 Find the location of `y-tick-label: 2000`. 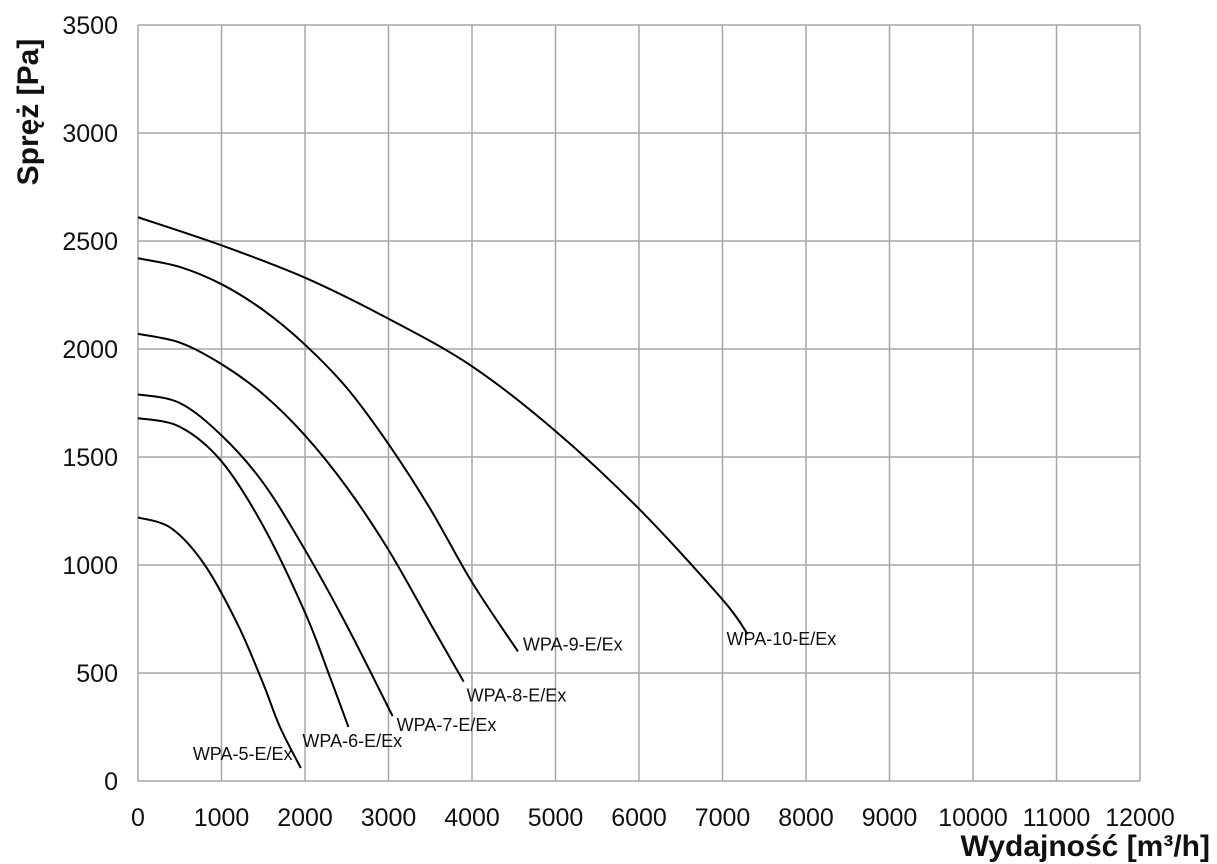

y-tick-label: 2000 is located at coordinates (90, 350).